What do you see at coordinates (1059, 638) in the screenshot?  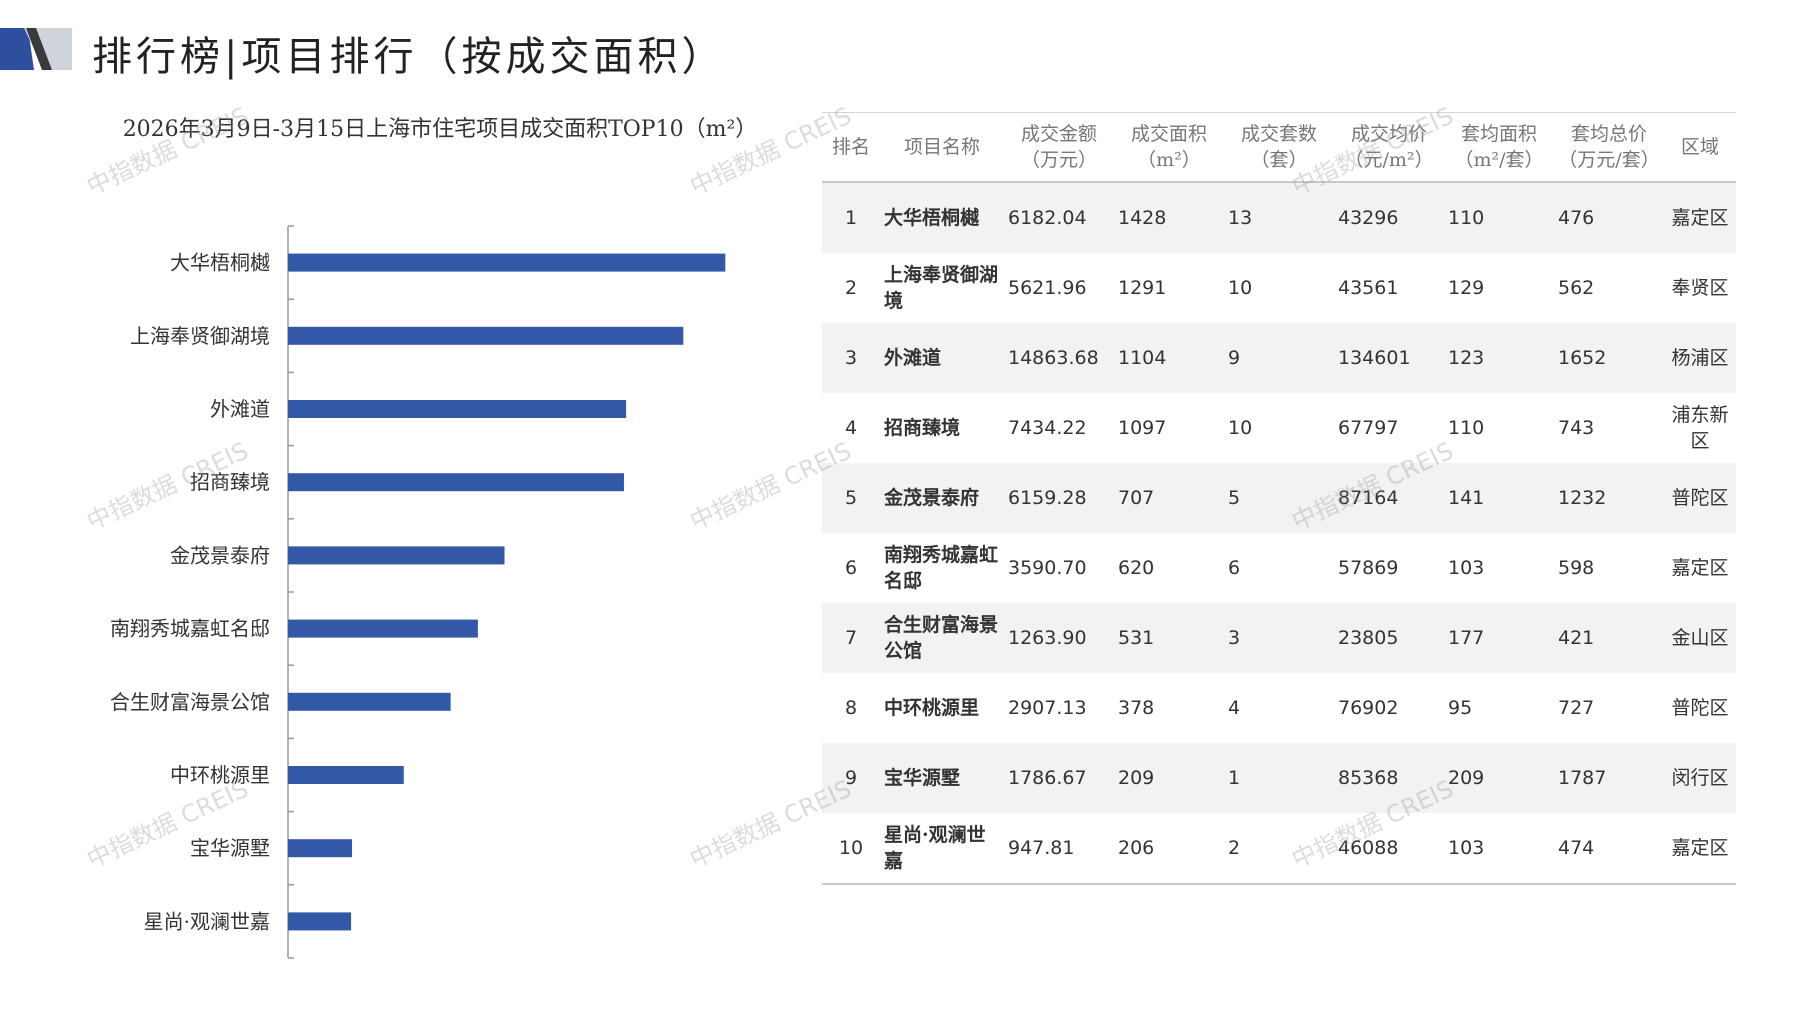 I see `cell-amount: 1263.90` at bounding box center [1059, 638].